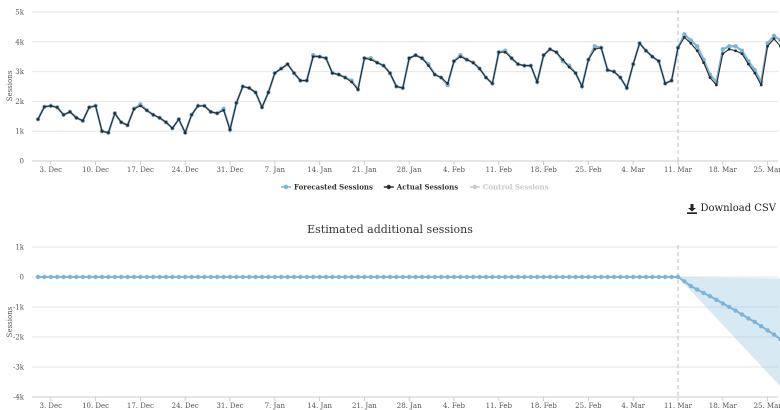  What do you see at coordinates (588, 406) in the screenshot?
I see `x-tick-label: 25. Feb` at bounding box center [588, 406].